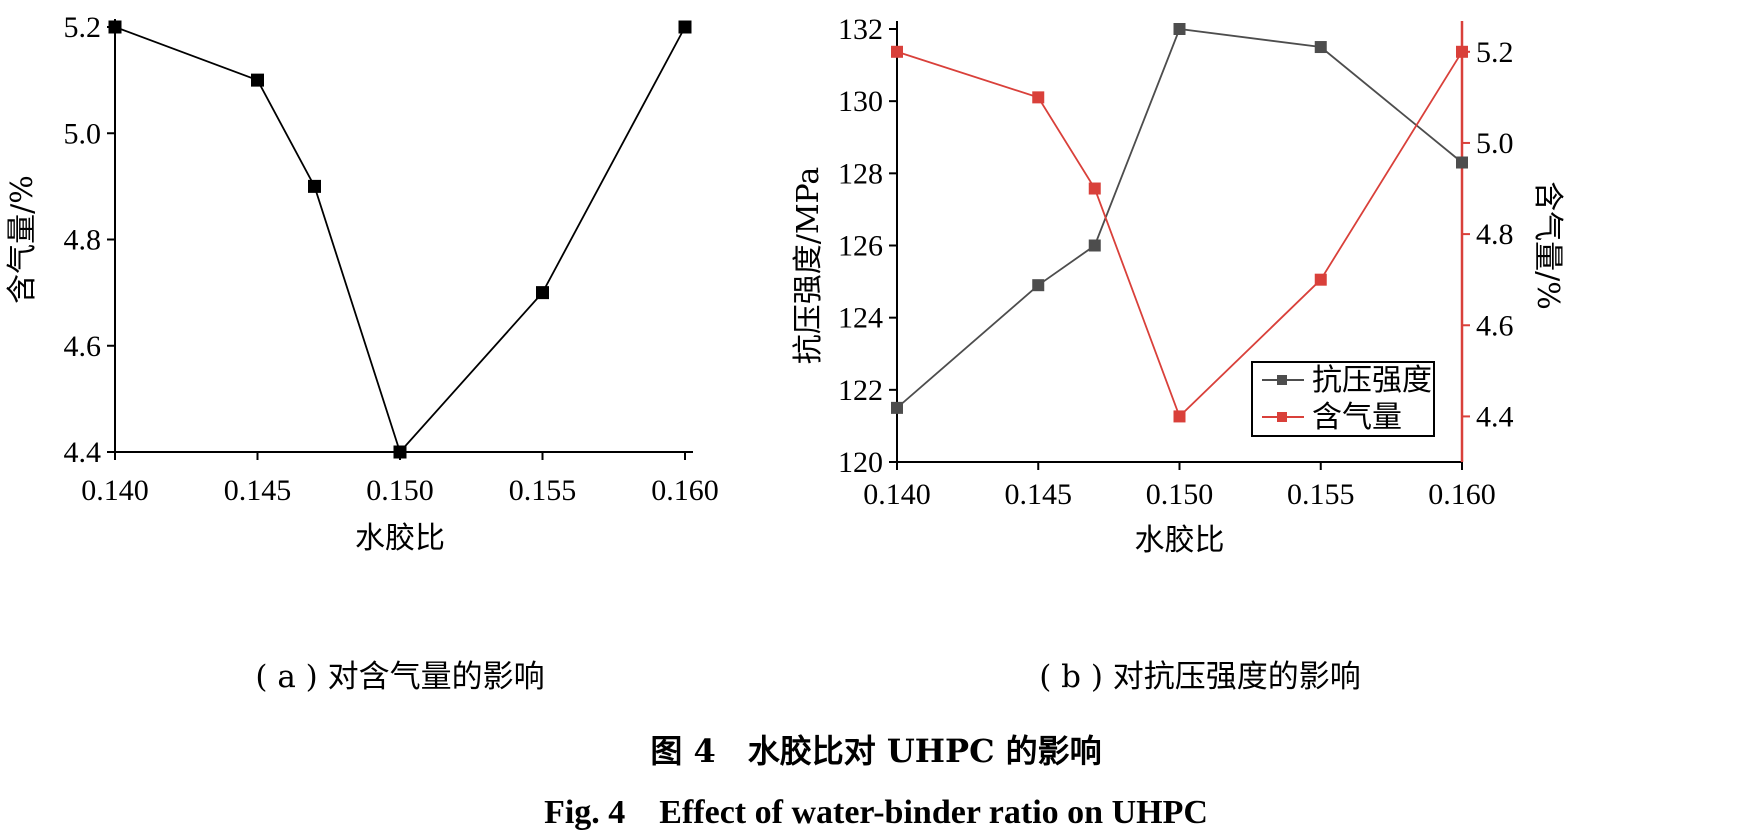 Image resolution: width=1752 pixels, height=839 pixels. What do you see at coordinates (543, 490) in the screenshot?
I see `x-tick-label-a: 0.155` at bounding box center [543, 490].